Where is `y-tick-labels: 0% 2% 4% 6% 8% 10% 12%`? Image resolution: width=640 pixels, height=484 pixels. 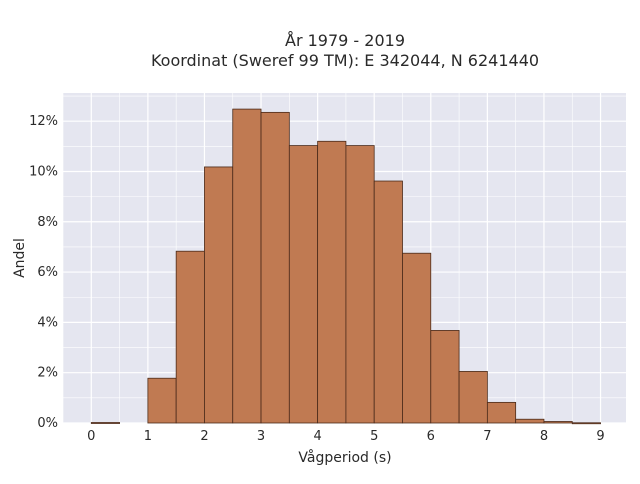
y-tick-labels: 0% 2% 4% 6% 8% 10% 12% is located at coordinates (43, 272).